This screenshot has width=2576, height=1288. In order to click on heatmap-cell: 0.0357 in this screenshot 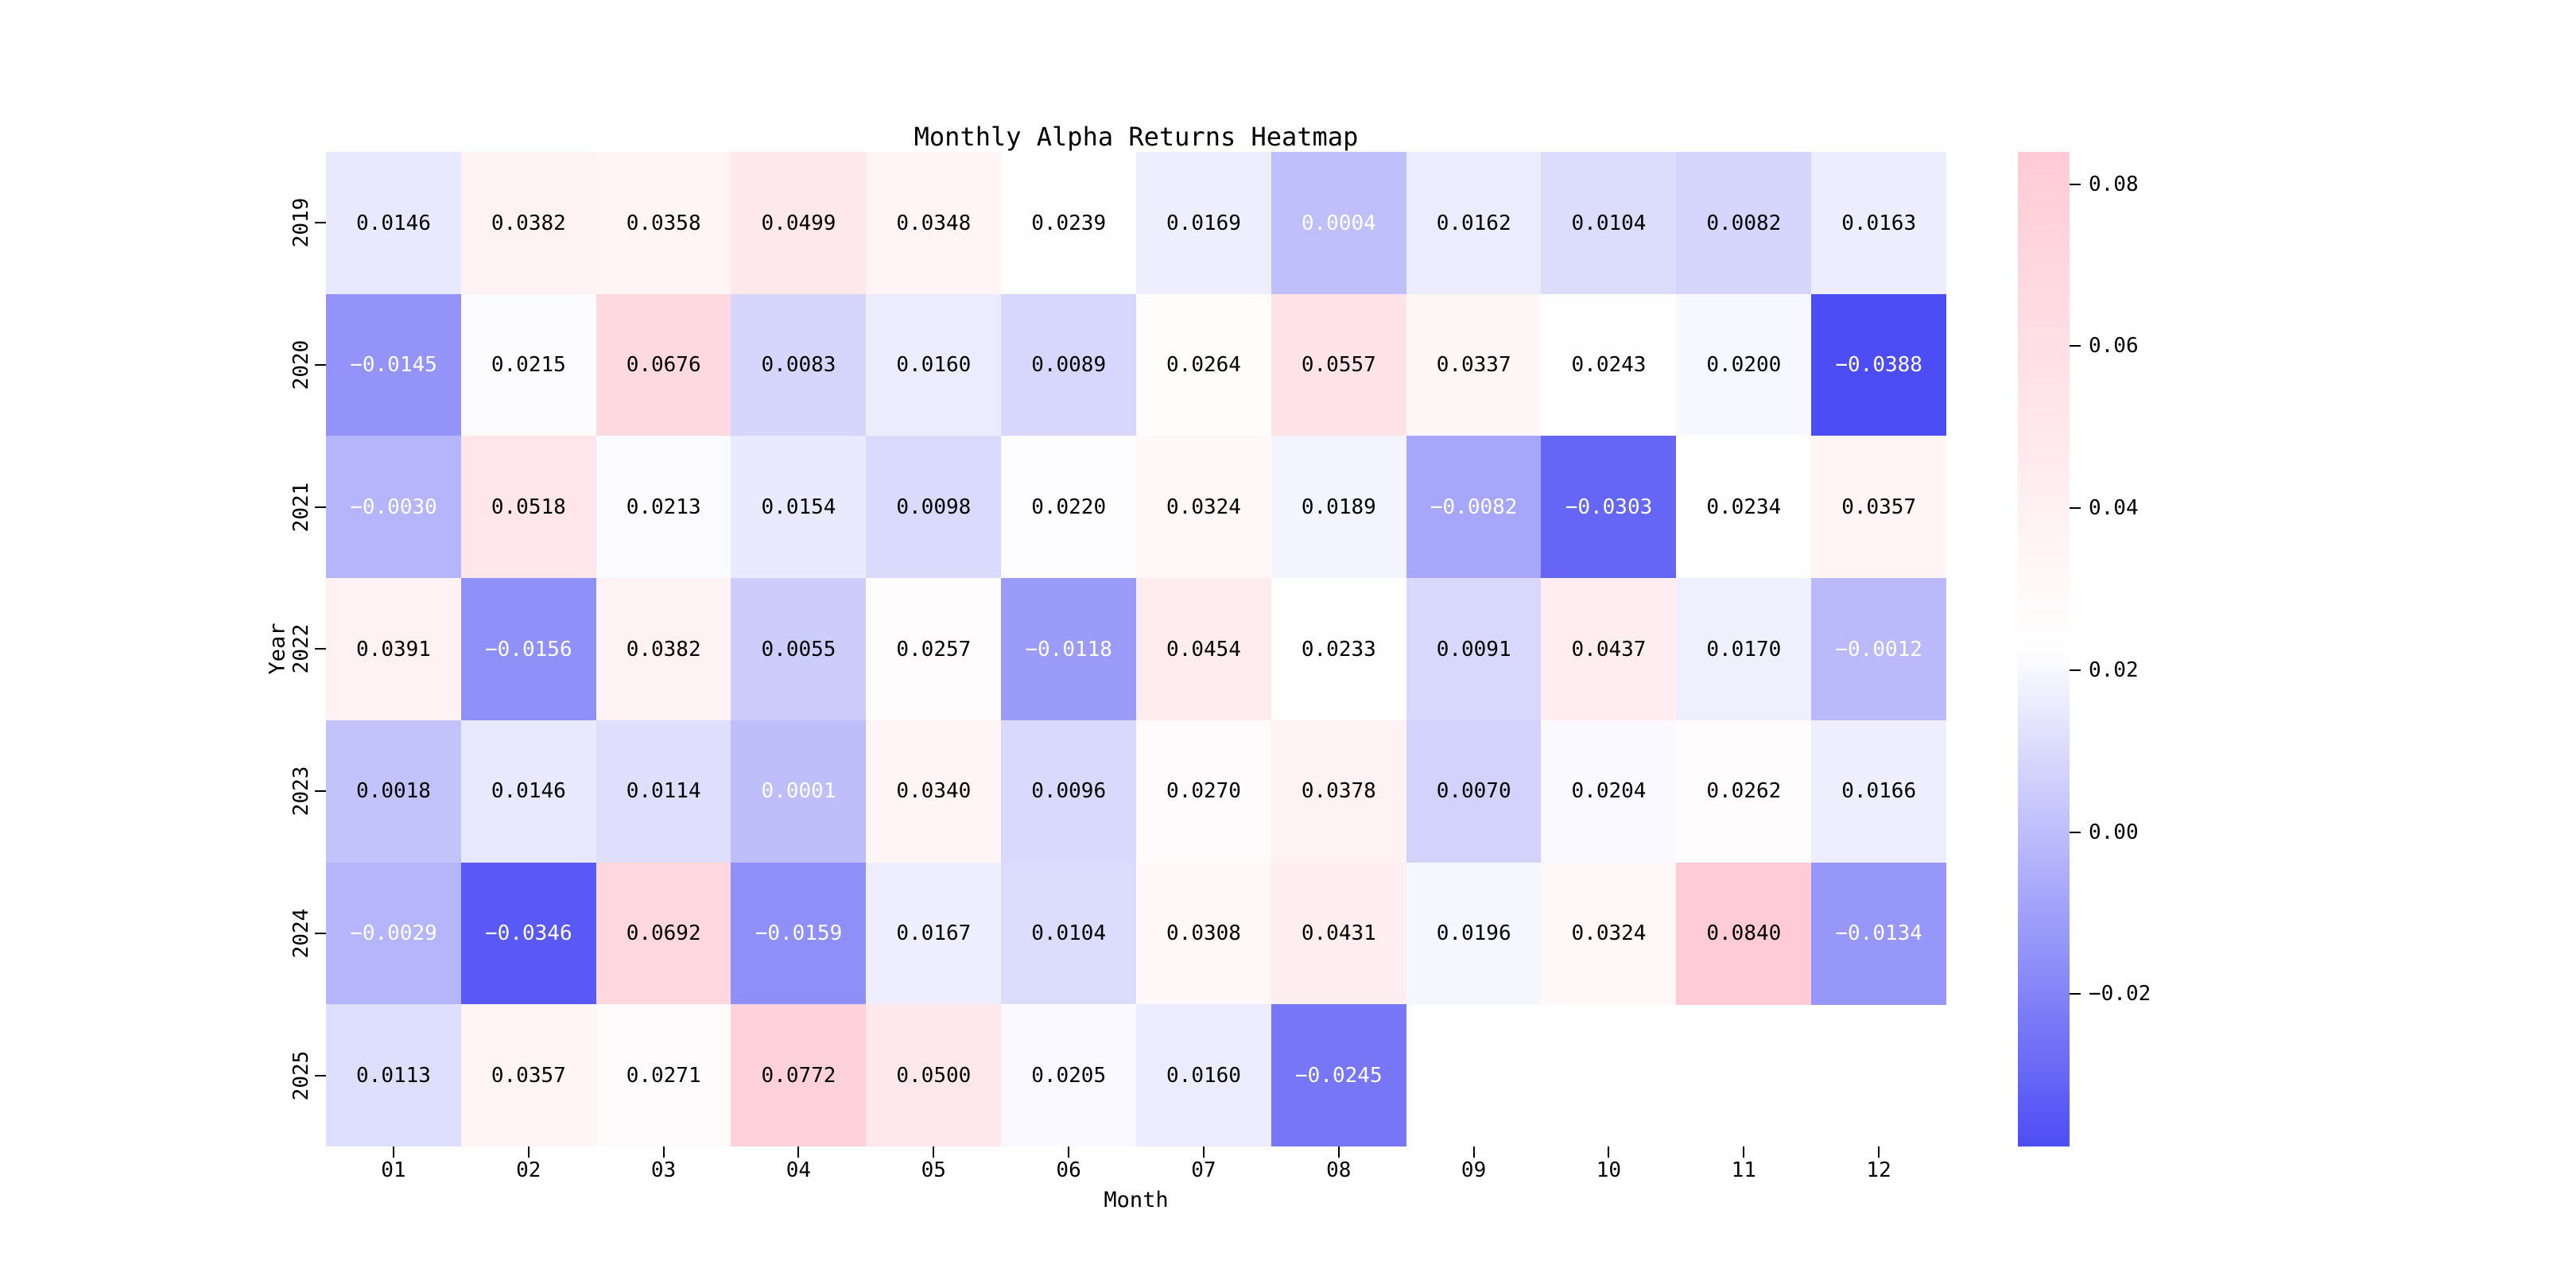, I will do `click(528, 1076)`.